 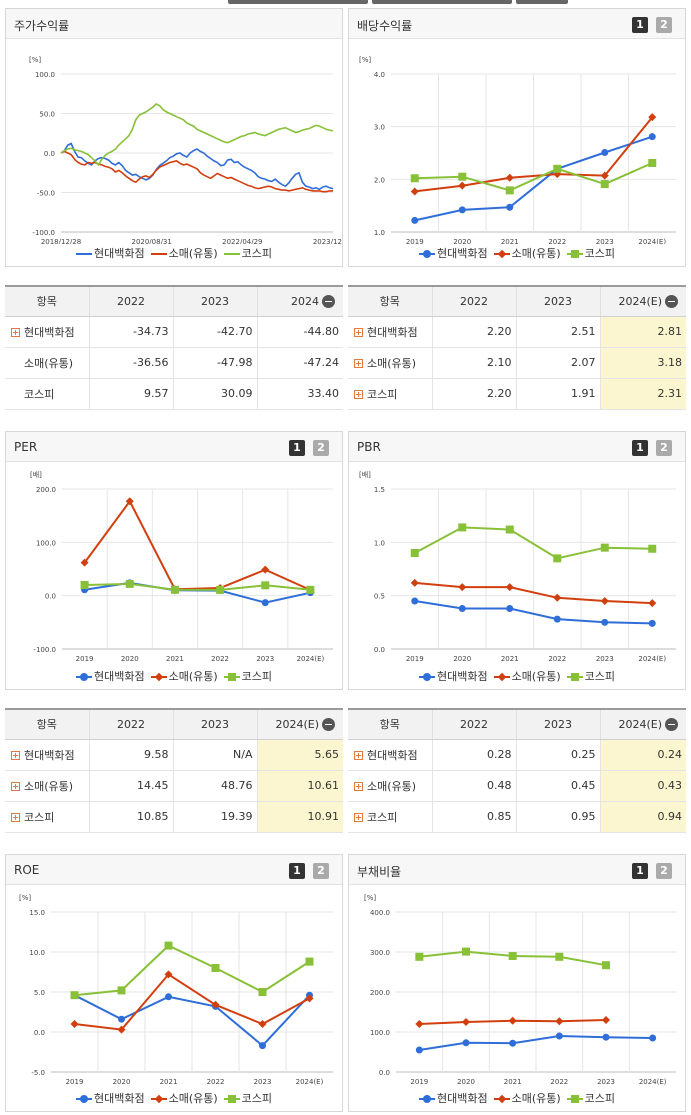 I want to click on y-tick-label: 1.0, so click(x=379, y=233).